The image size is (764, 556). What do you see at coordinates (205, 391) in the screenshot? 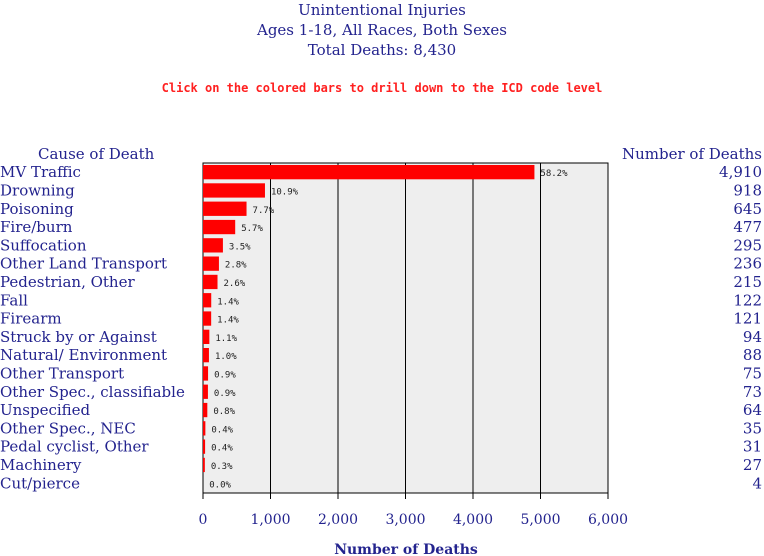
I see `bar-other-spec-classifiable` at bounding box center [205, 391].